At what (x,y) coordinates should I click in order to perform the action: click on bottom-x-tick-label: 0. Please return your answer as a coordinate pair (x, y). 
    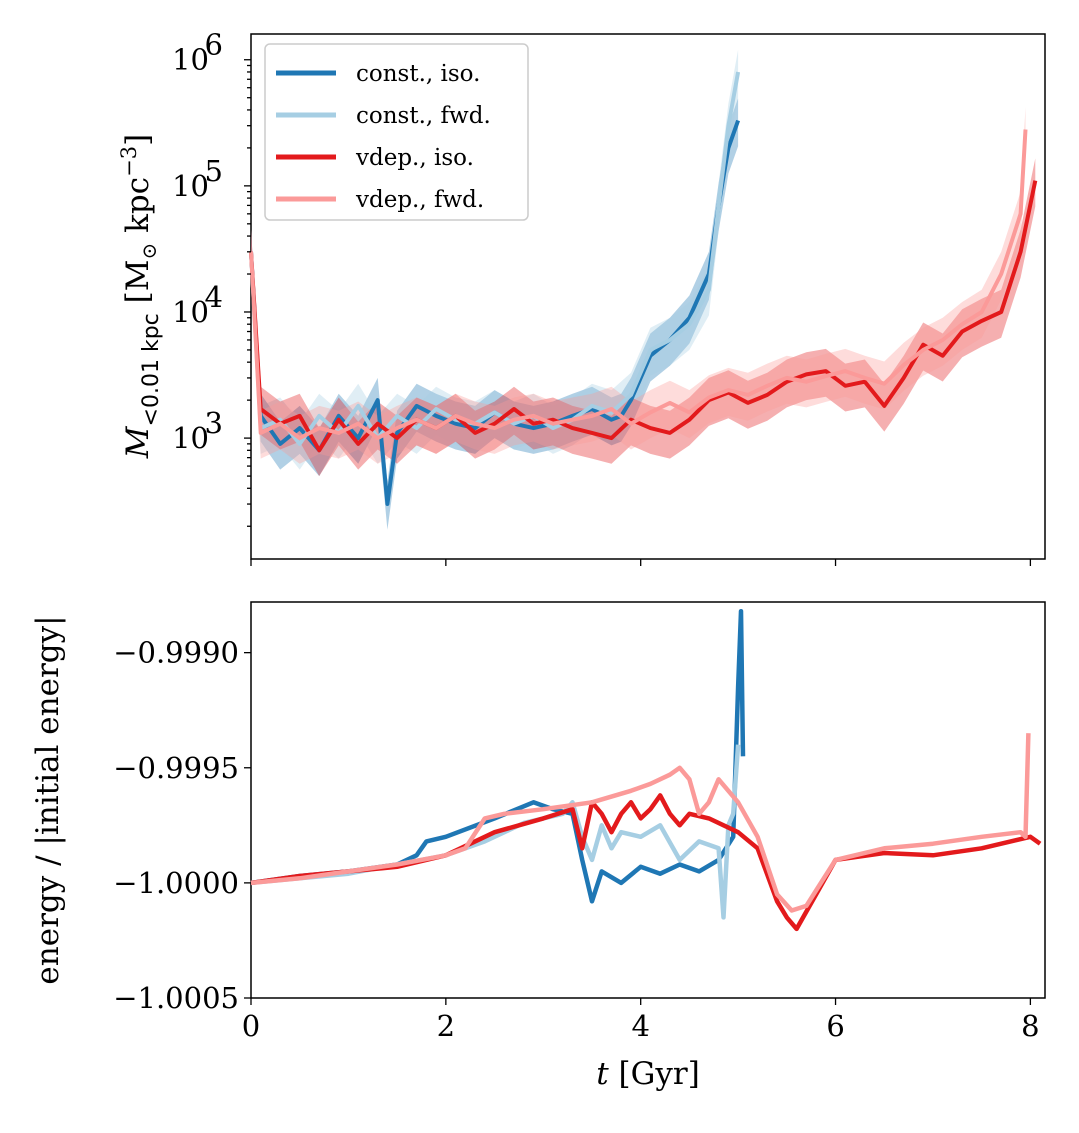
    Looking at the image, I should click on (251, 1026).